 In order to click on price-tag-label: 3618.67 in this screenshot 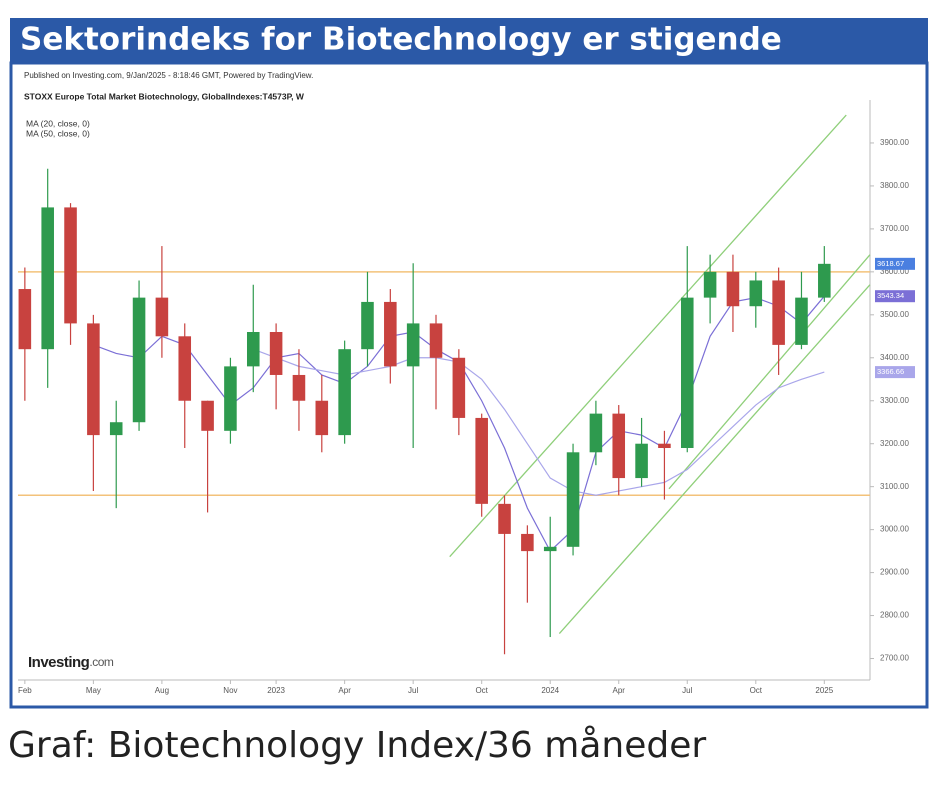, I will do `click(890, 263)`.